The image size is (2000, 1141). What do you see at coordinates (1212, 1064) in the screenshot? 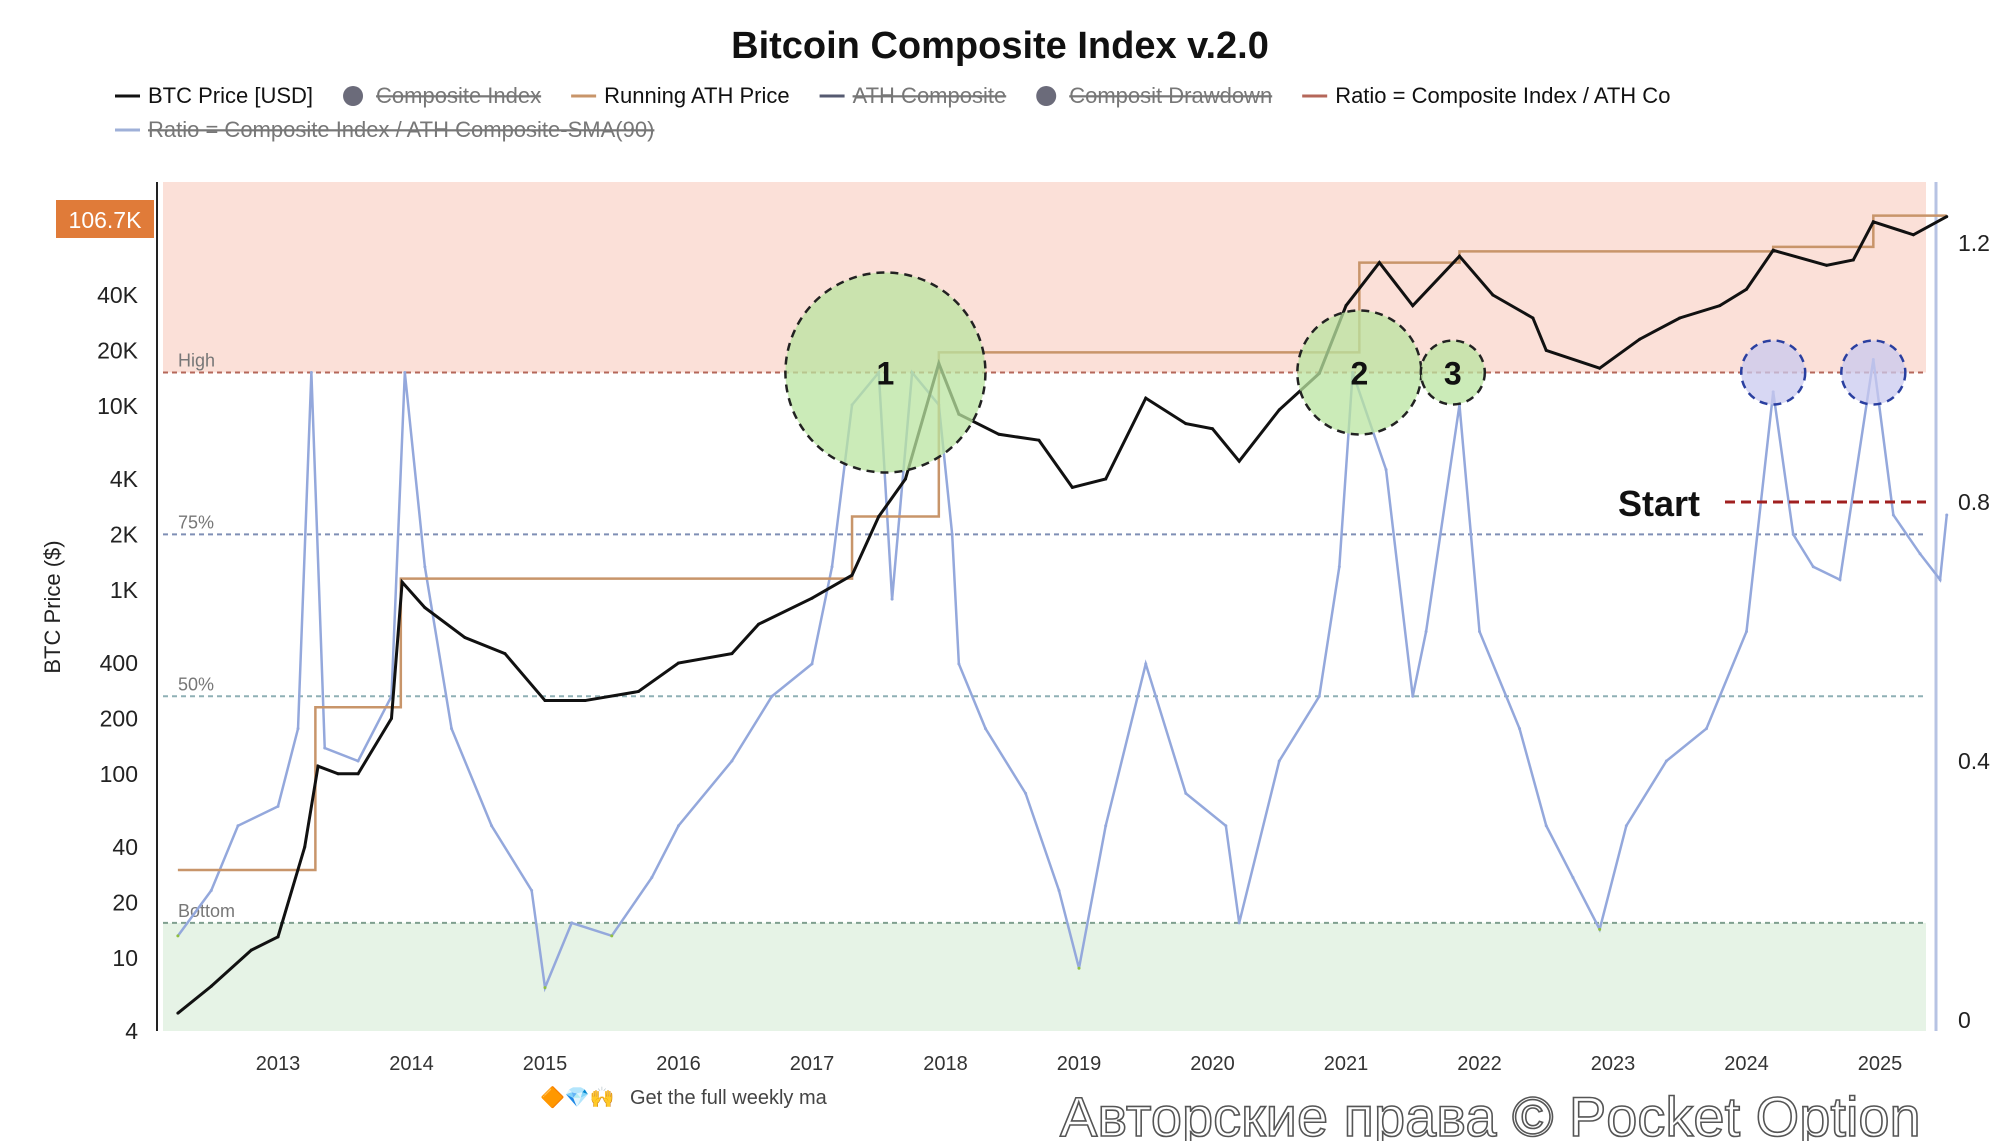
I see `x-tick-label: 2020` at bounding box center [1212, 1064].